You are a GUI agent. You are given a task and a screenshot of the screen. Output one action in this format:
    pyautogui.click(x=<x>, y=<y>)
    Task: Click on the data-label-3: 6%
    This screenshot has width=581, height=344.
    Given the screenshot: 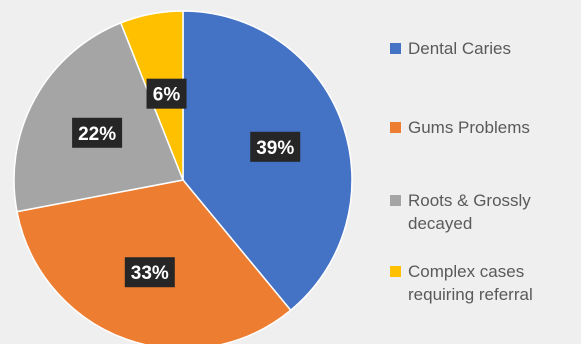 What is the action you would take?
    pyautogui.click(x=166, y=93)
    